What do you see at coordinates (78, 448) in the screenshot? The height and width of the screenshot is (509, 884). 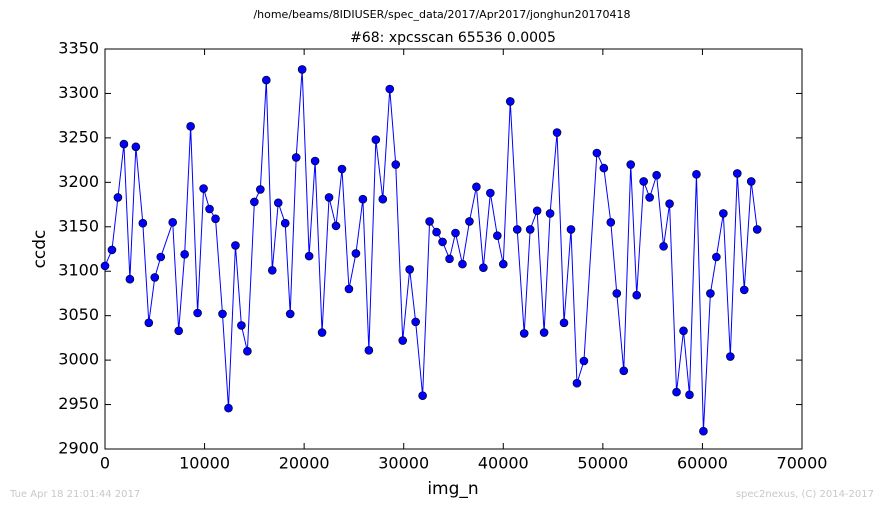 I see `y-tick-label: 2900` at bounding box center [78, 448].